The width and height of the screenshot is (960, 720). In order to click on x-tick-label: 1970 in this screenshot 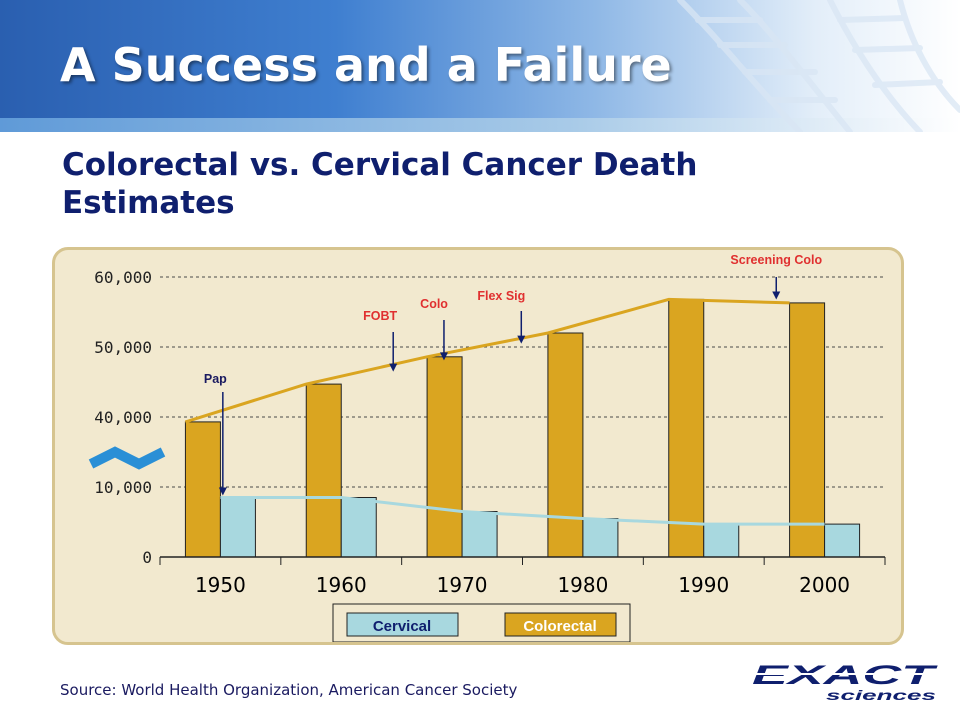, I will do `click(462, 585)`.